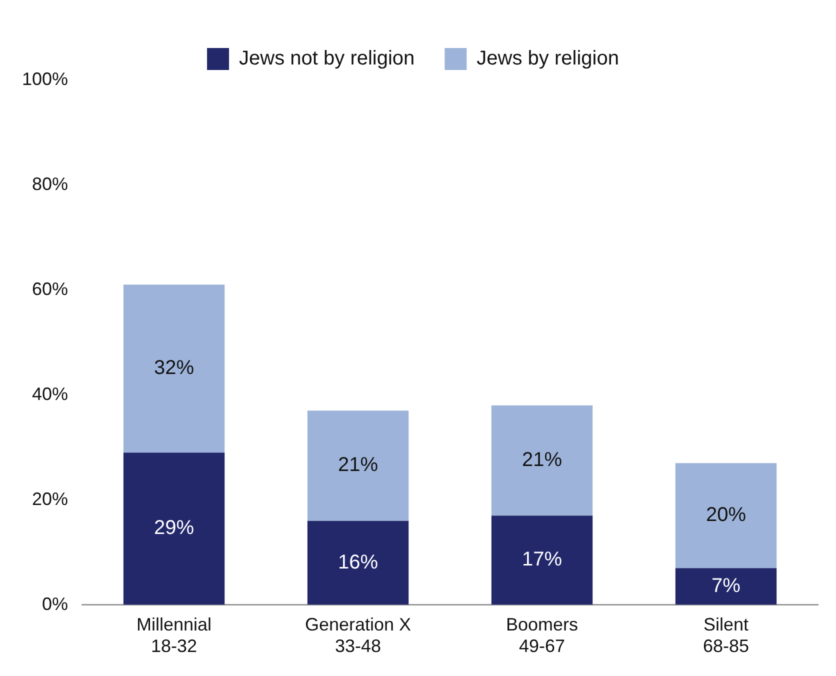  I want to click on x-tick-label: Silent 68-85, so click(726, 635).